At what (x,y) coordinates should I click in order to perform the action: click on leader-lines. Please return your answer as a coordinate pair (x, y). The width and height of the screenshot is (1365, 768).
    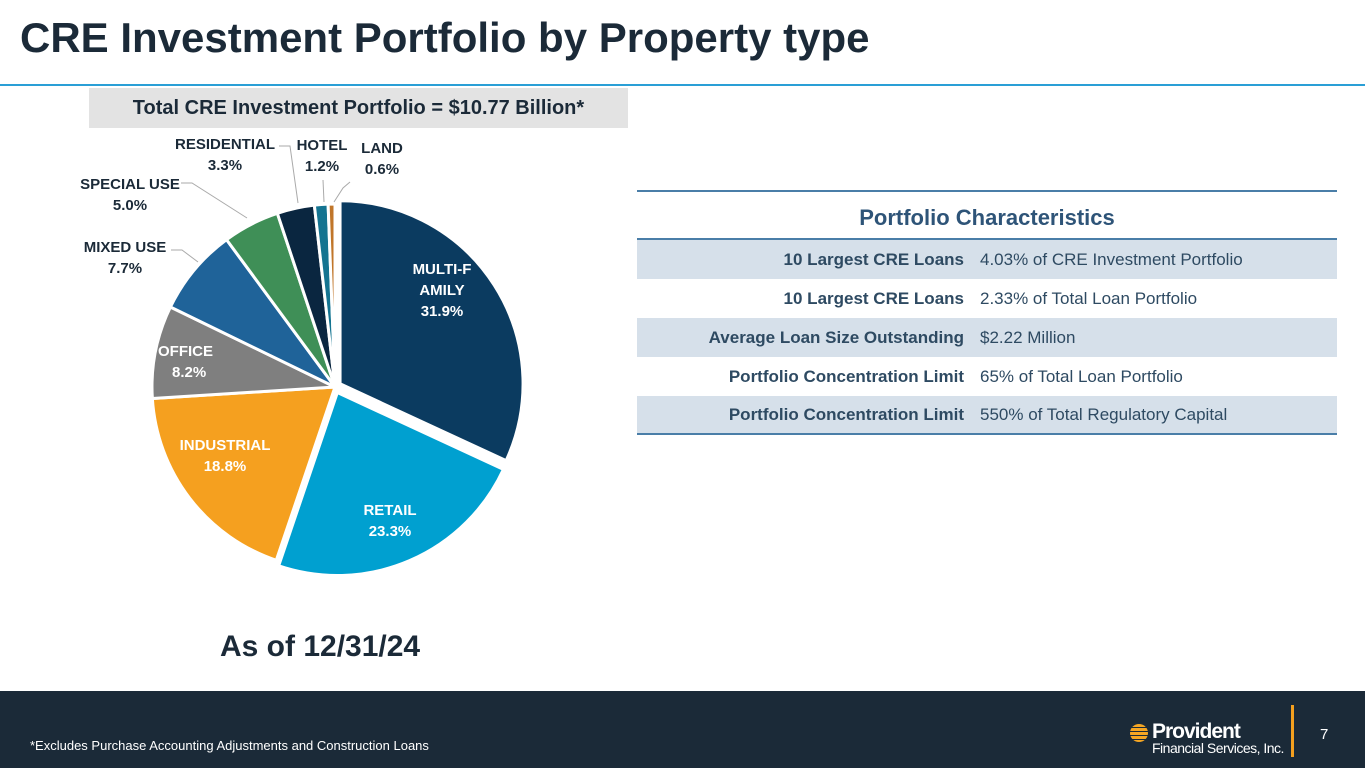
    Looking at the image, I should click on (261, 204).